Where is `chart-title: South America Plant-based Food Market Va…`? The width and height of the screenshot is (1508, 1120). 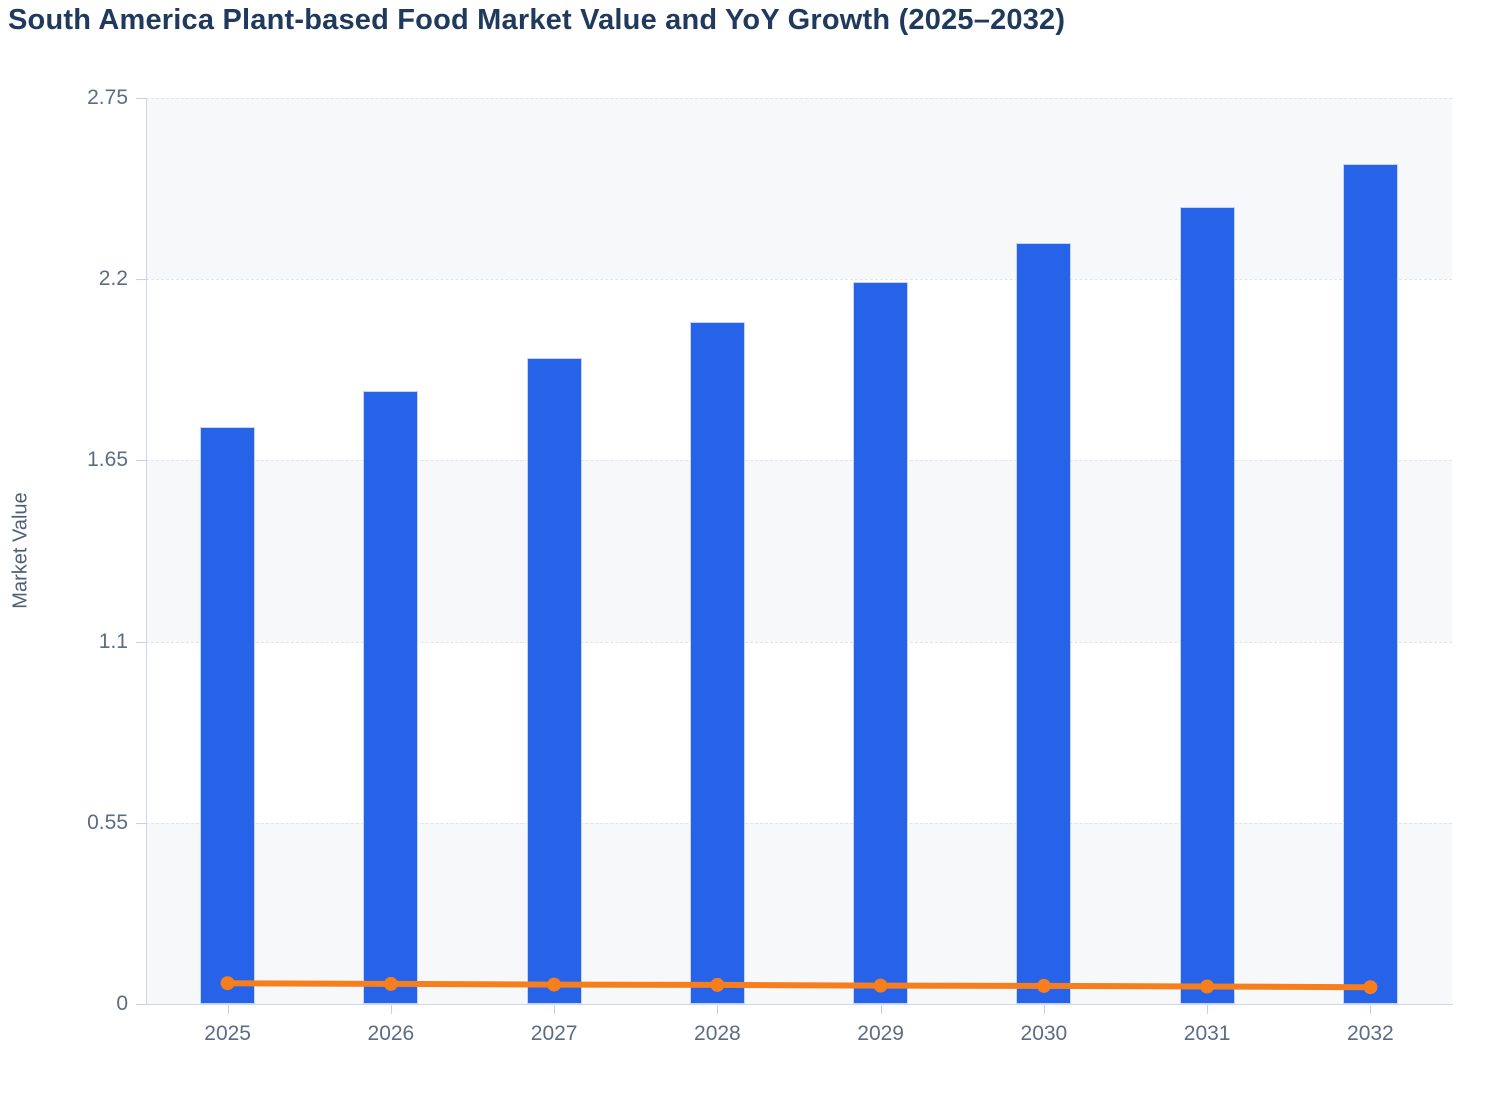
chart-title: South America Plant-based Food Market Va… is located at coordinates (537, 20).